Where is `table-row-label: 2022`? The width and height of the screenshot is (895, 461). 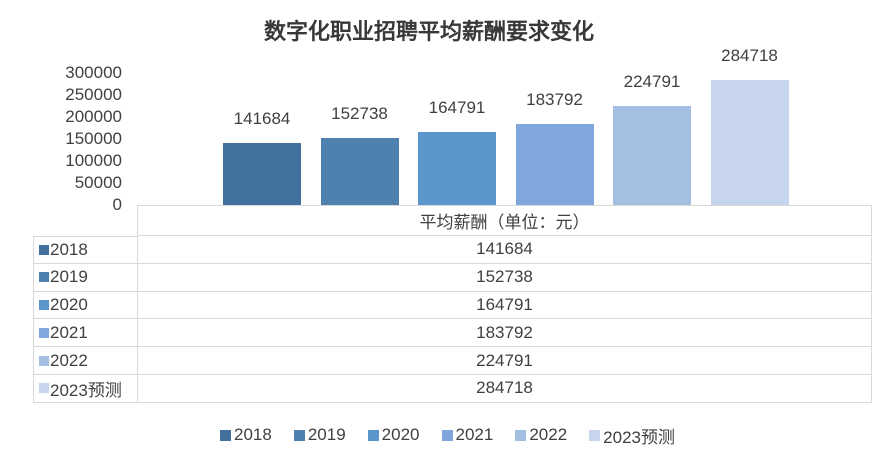 table-row-label: 2022 is located at coordinates (69, 360).